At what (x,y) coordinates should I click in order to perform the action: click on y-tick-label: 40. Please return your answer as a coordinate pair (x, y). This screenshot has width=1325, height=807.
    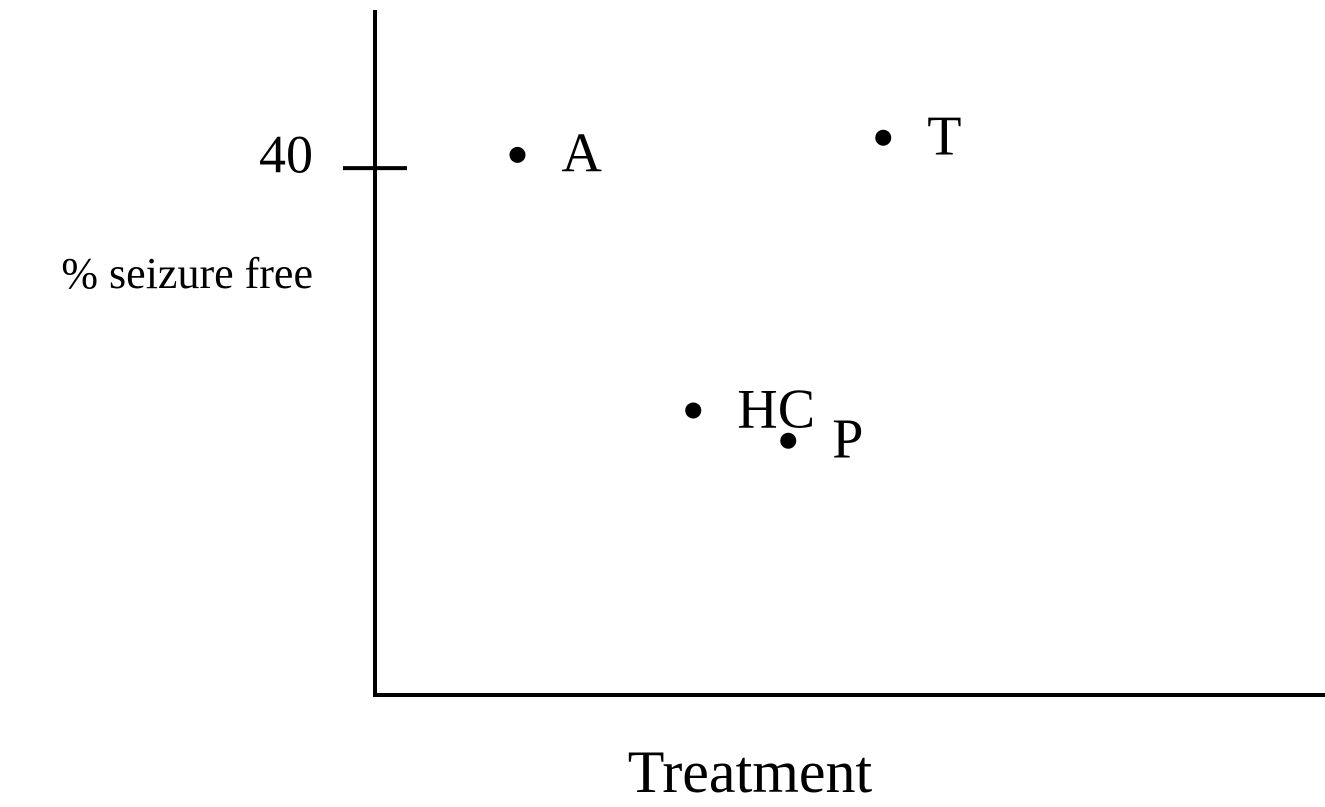
    Looking at the image, I should click on (286, 154).